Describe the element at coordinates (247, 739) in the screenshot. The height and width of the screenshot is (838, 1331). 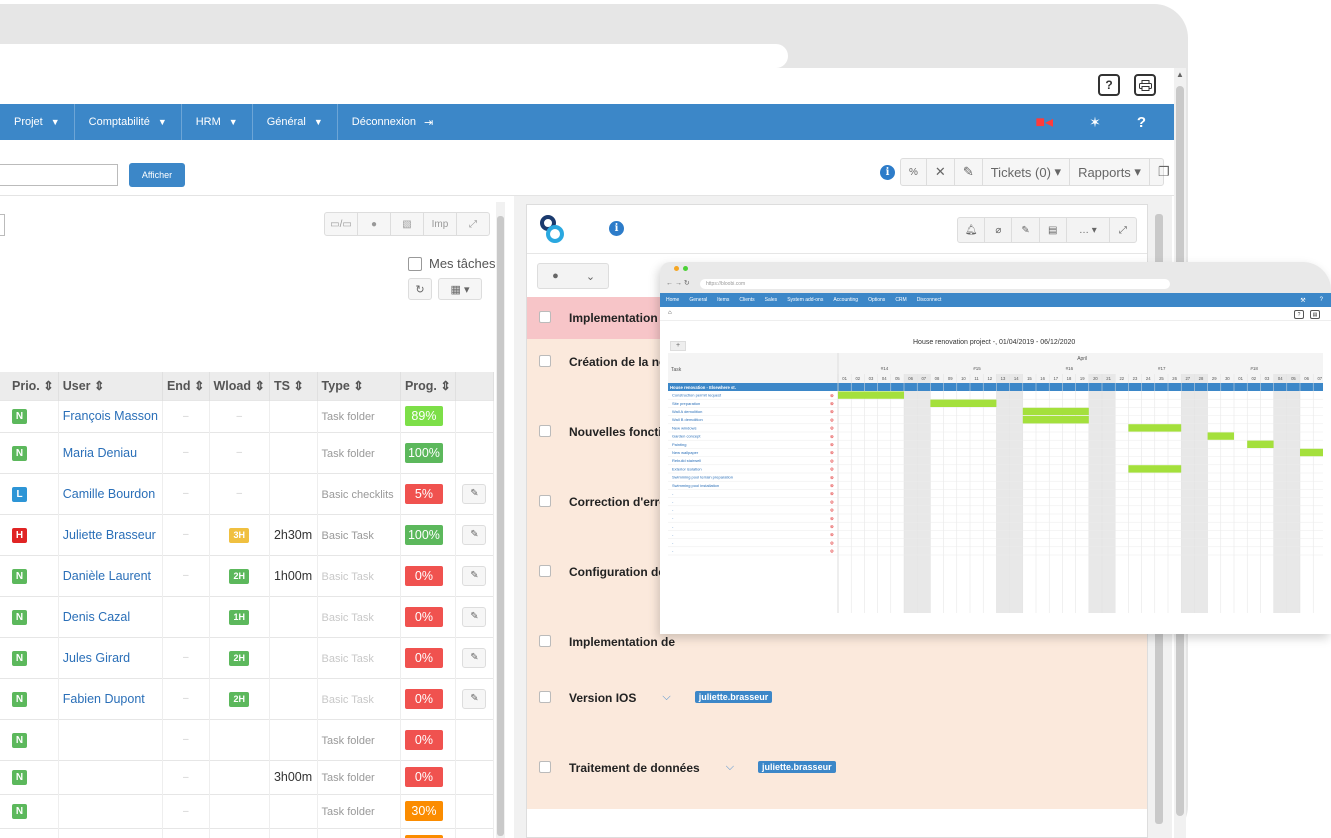
I see `table-row: N – Task folder 0%` at that location.